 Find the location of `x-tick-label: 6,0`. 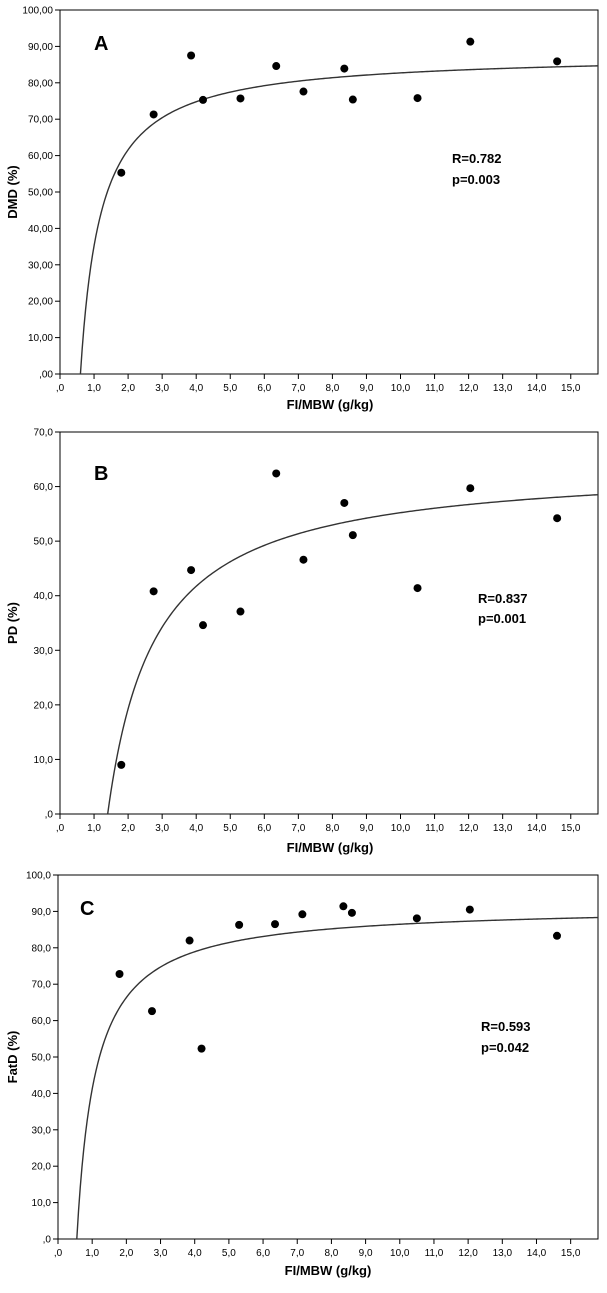

x-tick-label: 6,0 is located at coordinates (264, 388).